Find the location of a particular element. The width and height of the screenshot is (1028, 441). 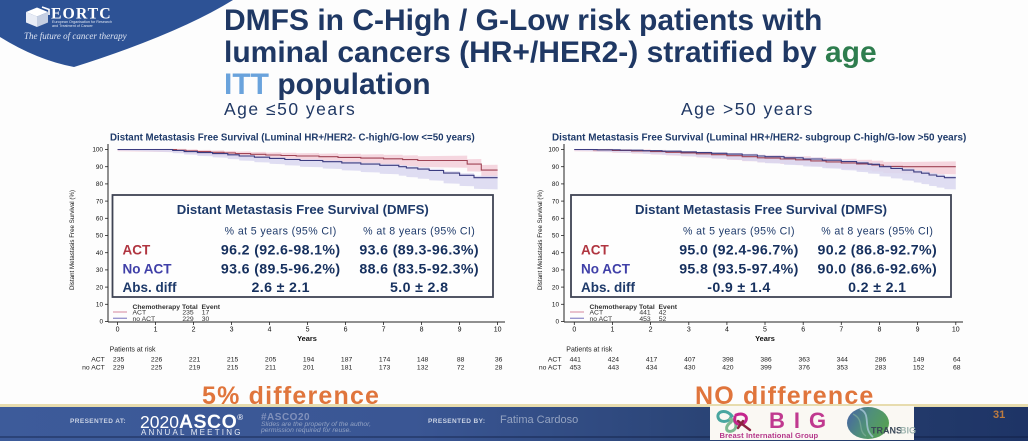

svg-text: 225 is located at coordinates (157, 368).